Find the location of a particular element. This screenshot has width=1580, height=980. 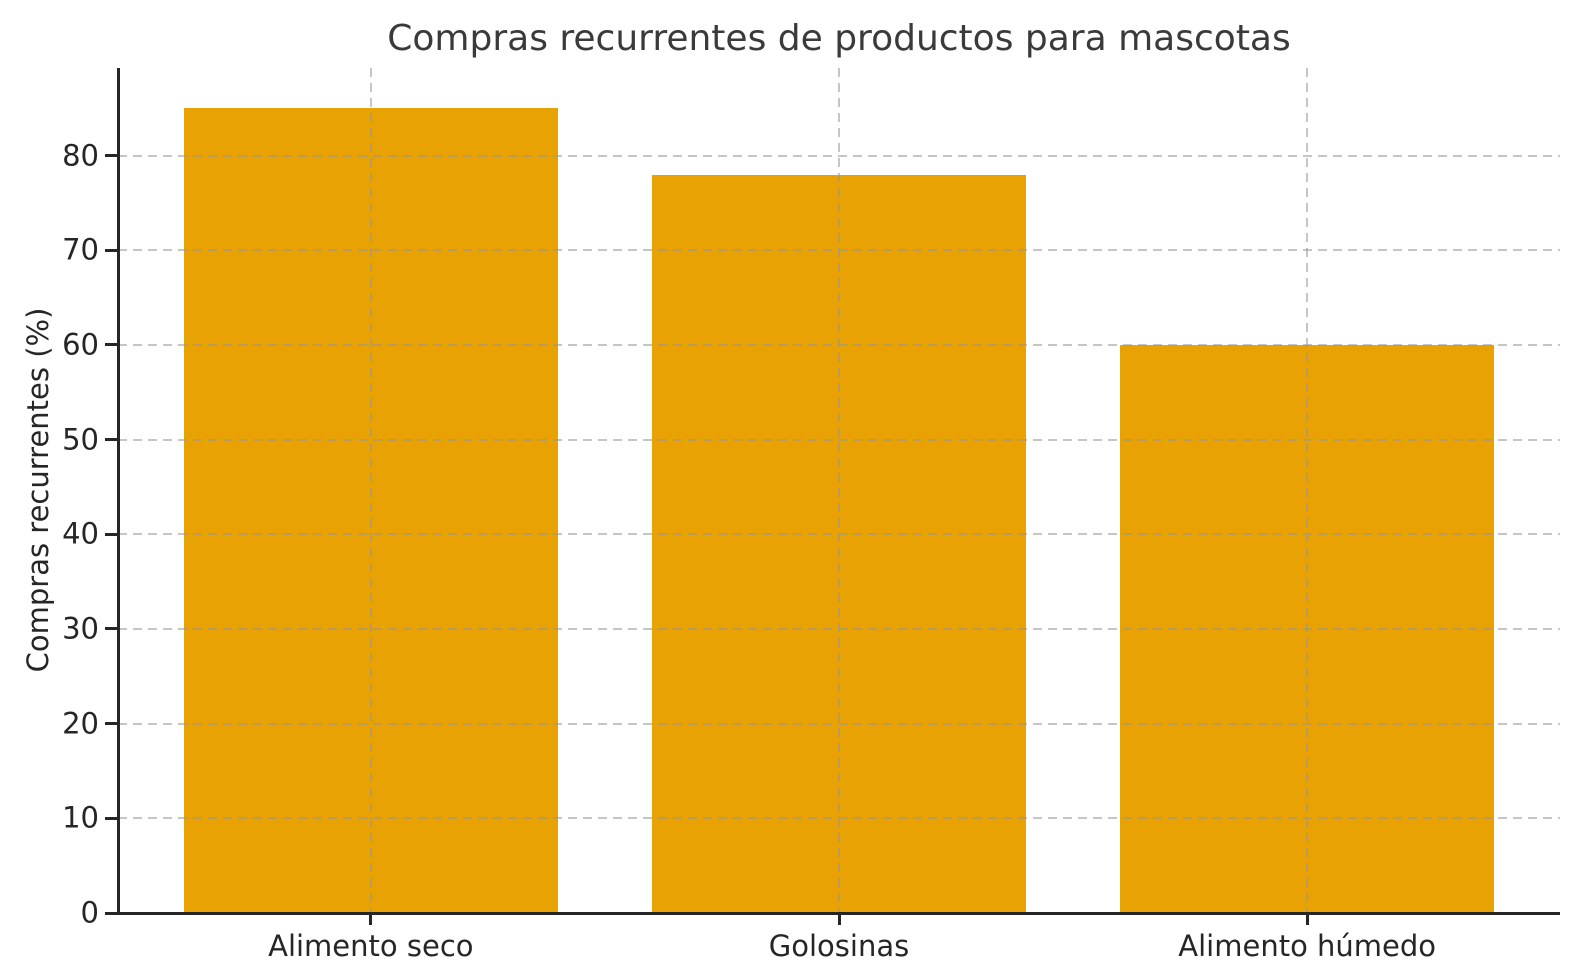

y-tick-label: 20 is located at coordinates (80, 722).